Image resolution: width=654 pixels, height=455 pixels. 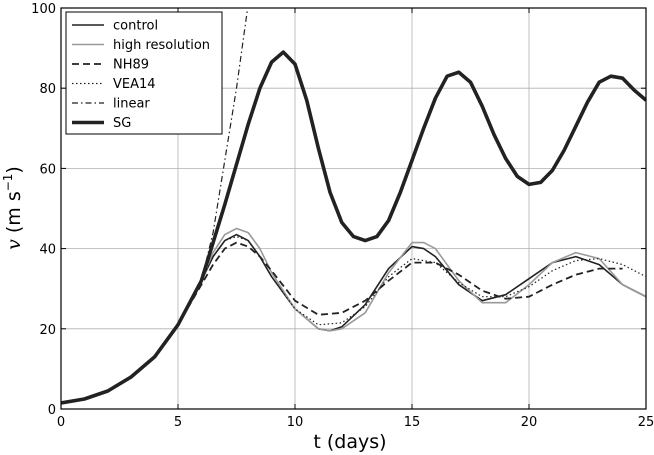 I want to click on x-tick-label: 10, so click(x=295, y=422).